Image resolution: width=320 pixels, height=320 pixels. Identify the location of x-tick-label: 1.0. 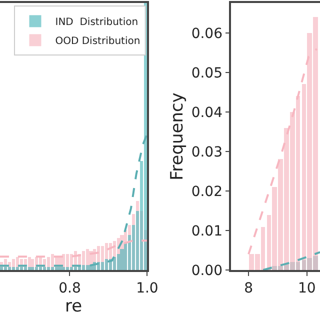
(147, 288).